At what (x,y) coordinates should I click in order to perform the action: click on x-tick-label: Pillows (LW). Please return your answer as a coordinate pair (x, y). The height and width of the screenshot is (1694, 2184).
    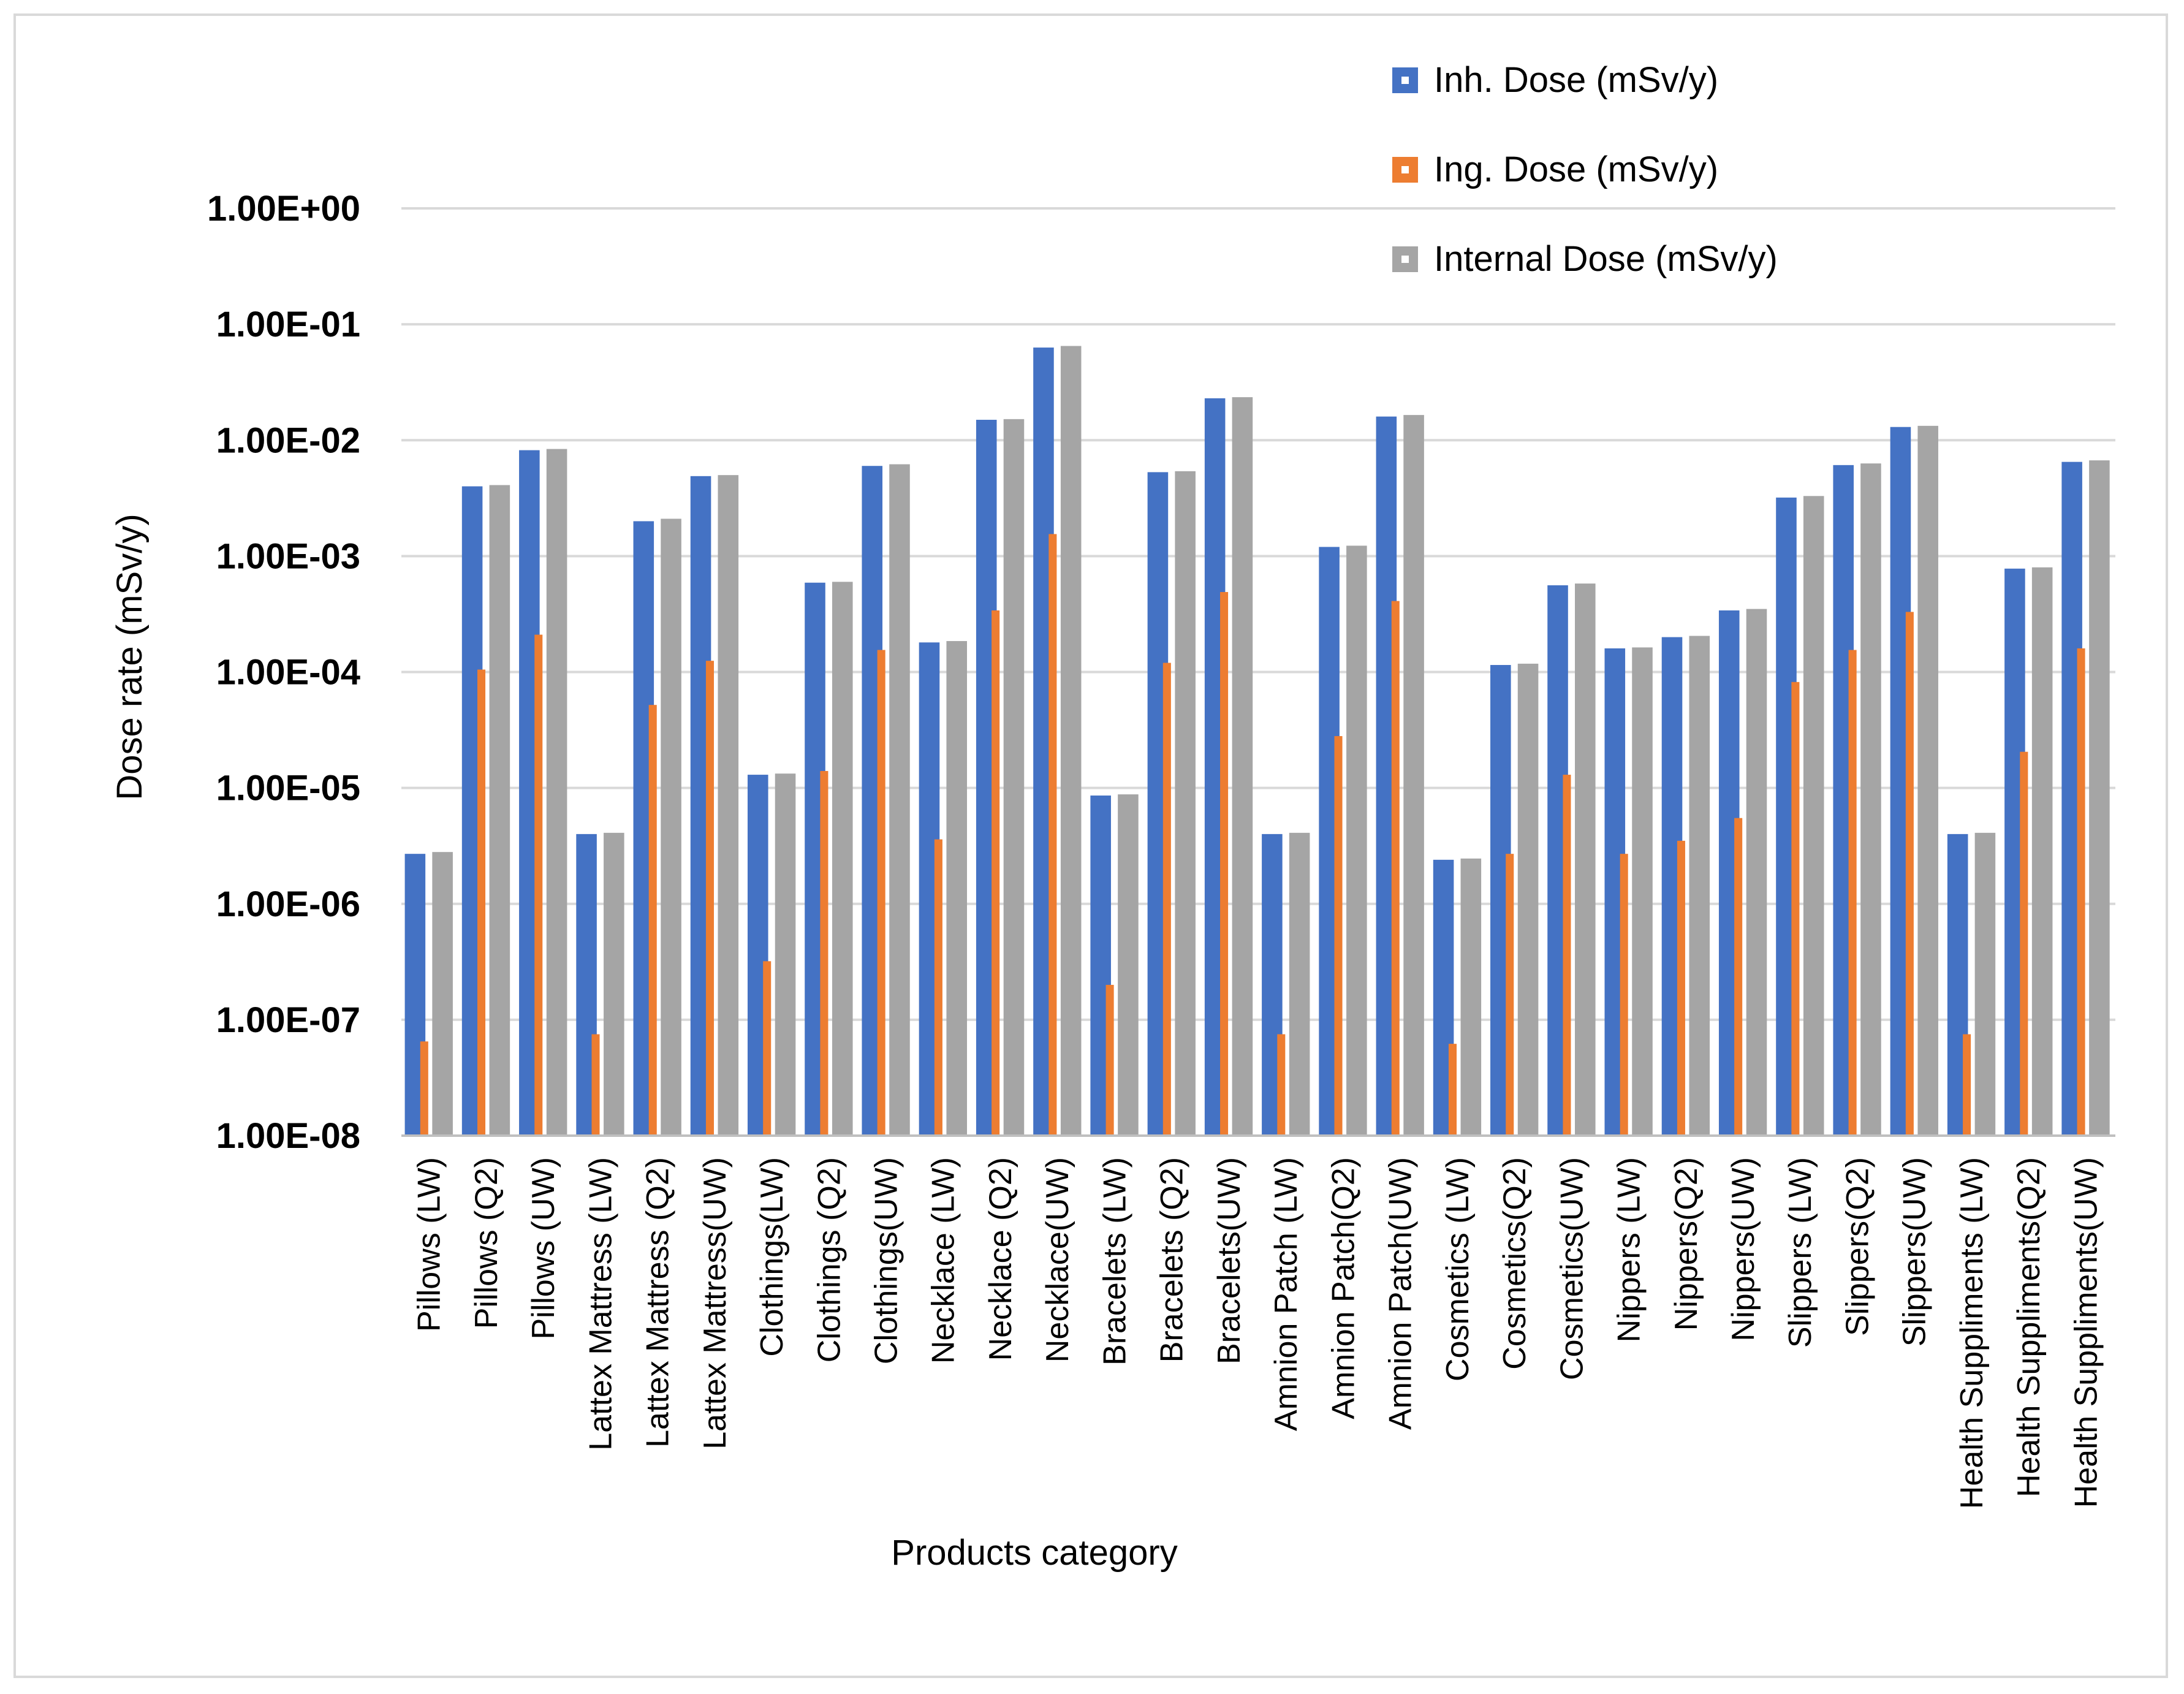
    Looking at the image, I should click on (429, 1244).